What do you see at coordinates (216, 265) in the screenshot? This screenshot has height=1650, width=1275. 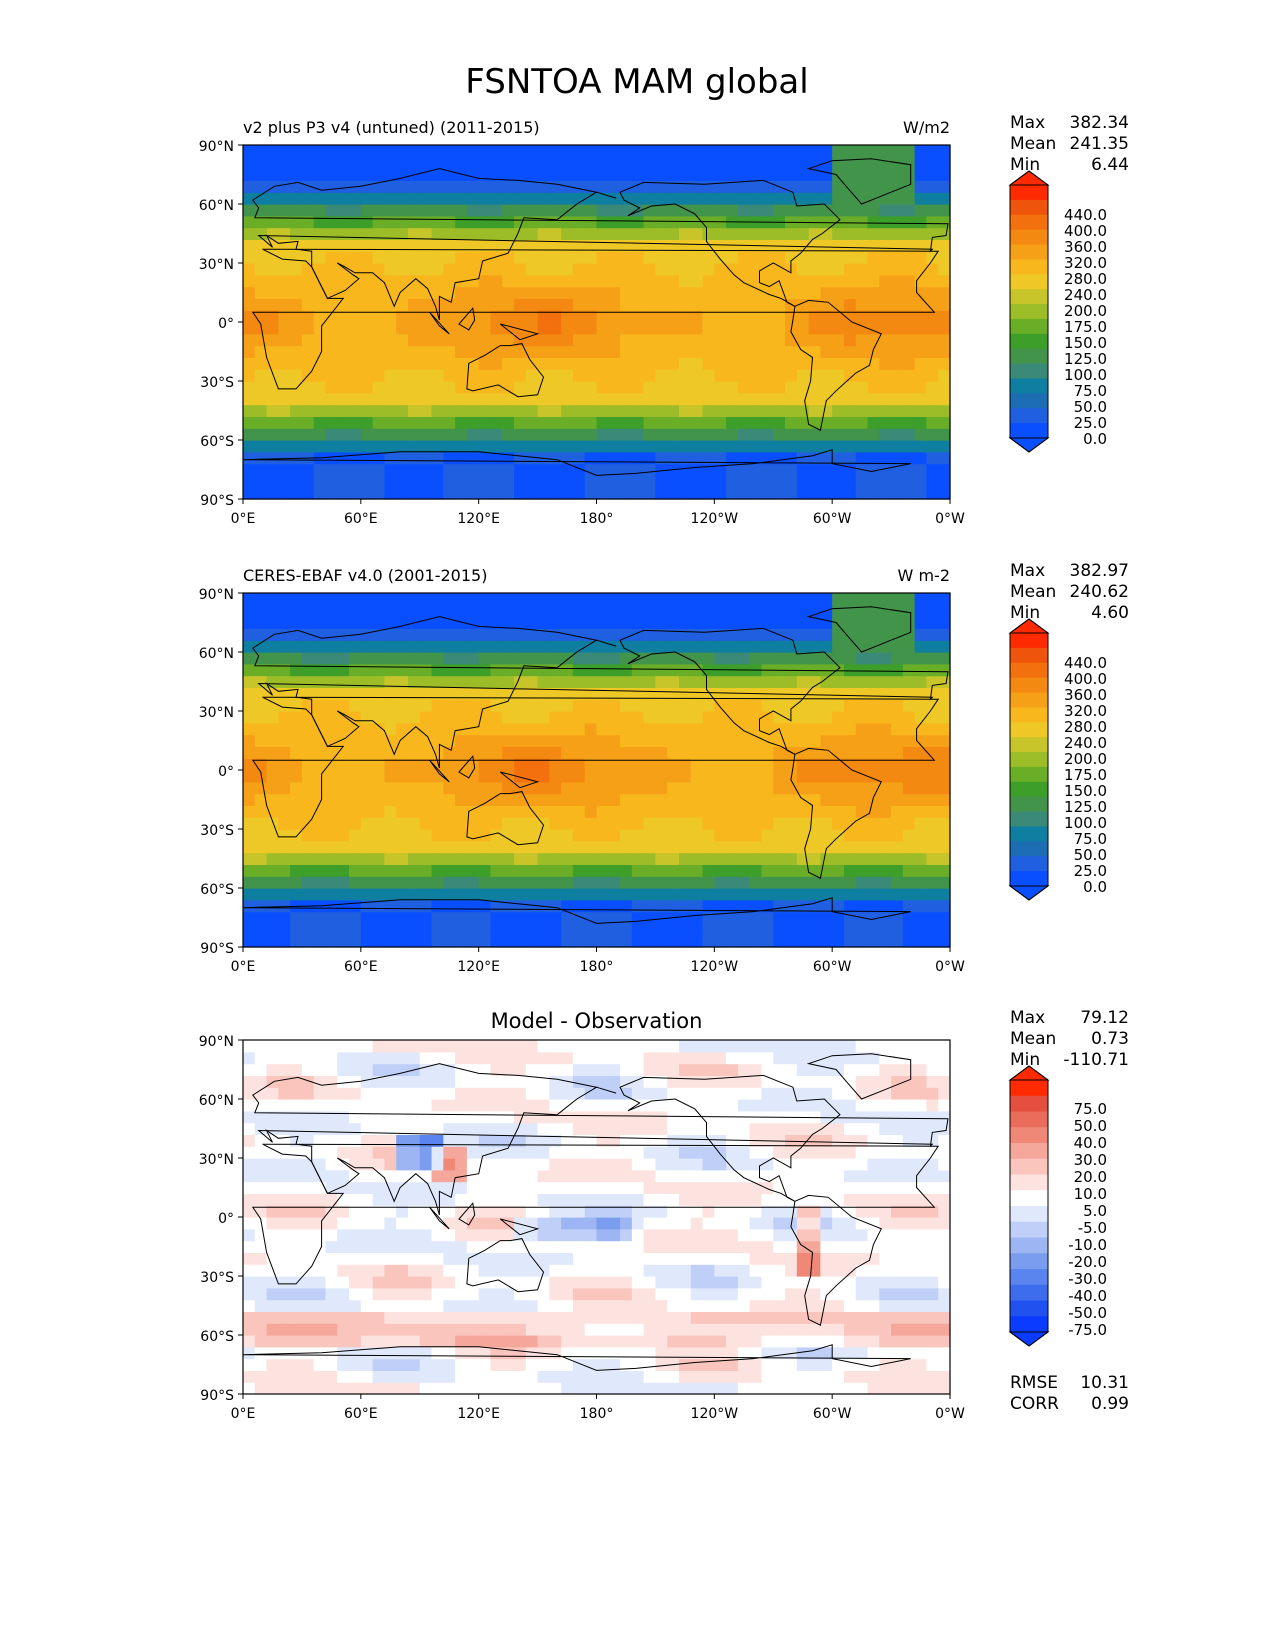 I see `lat-tick-label: 30°N` at bounding box center [216, 265].